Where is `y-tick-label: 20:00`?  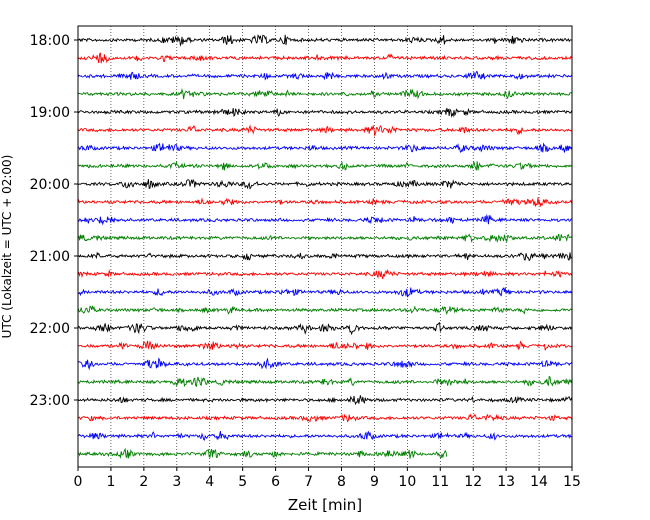
y-tick-label: 20:00 is located at coordinates (50, 185).